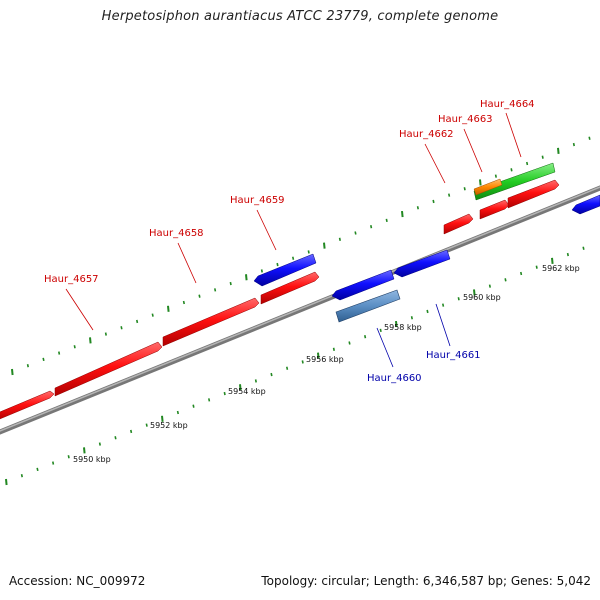 The width and height of the screenshot is (600, 600). Describe the element at coordinates (403, 327) in the screenshot. I see `scale-label-5958: 5958 kbp` at that location.